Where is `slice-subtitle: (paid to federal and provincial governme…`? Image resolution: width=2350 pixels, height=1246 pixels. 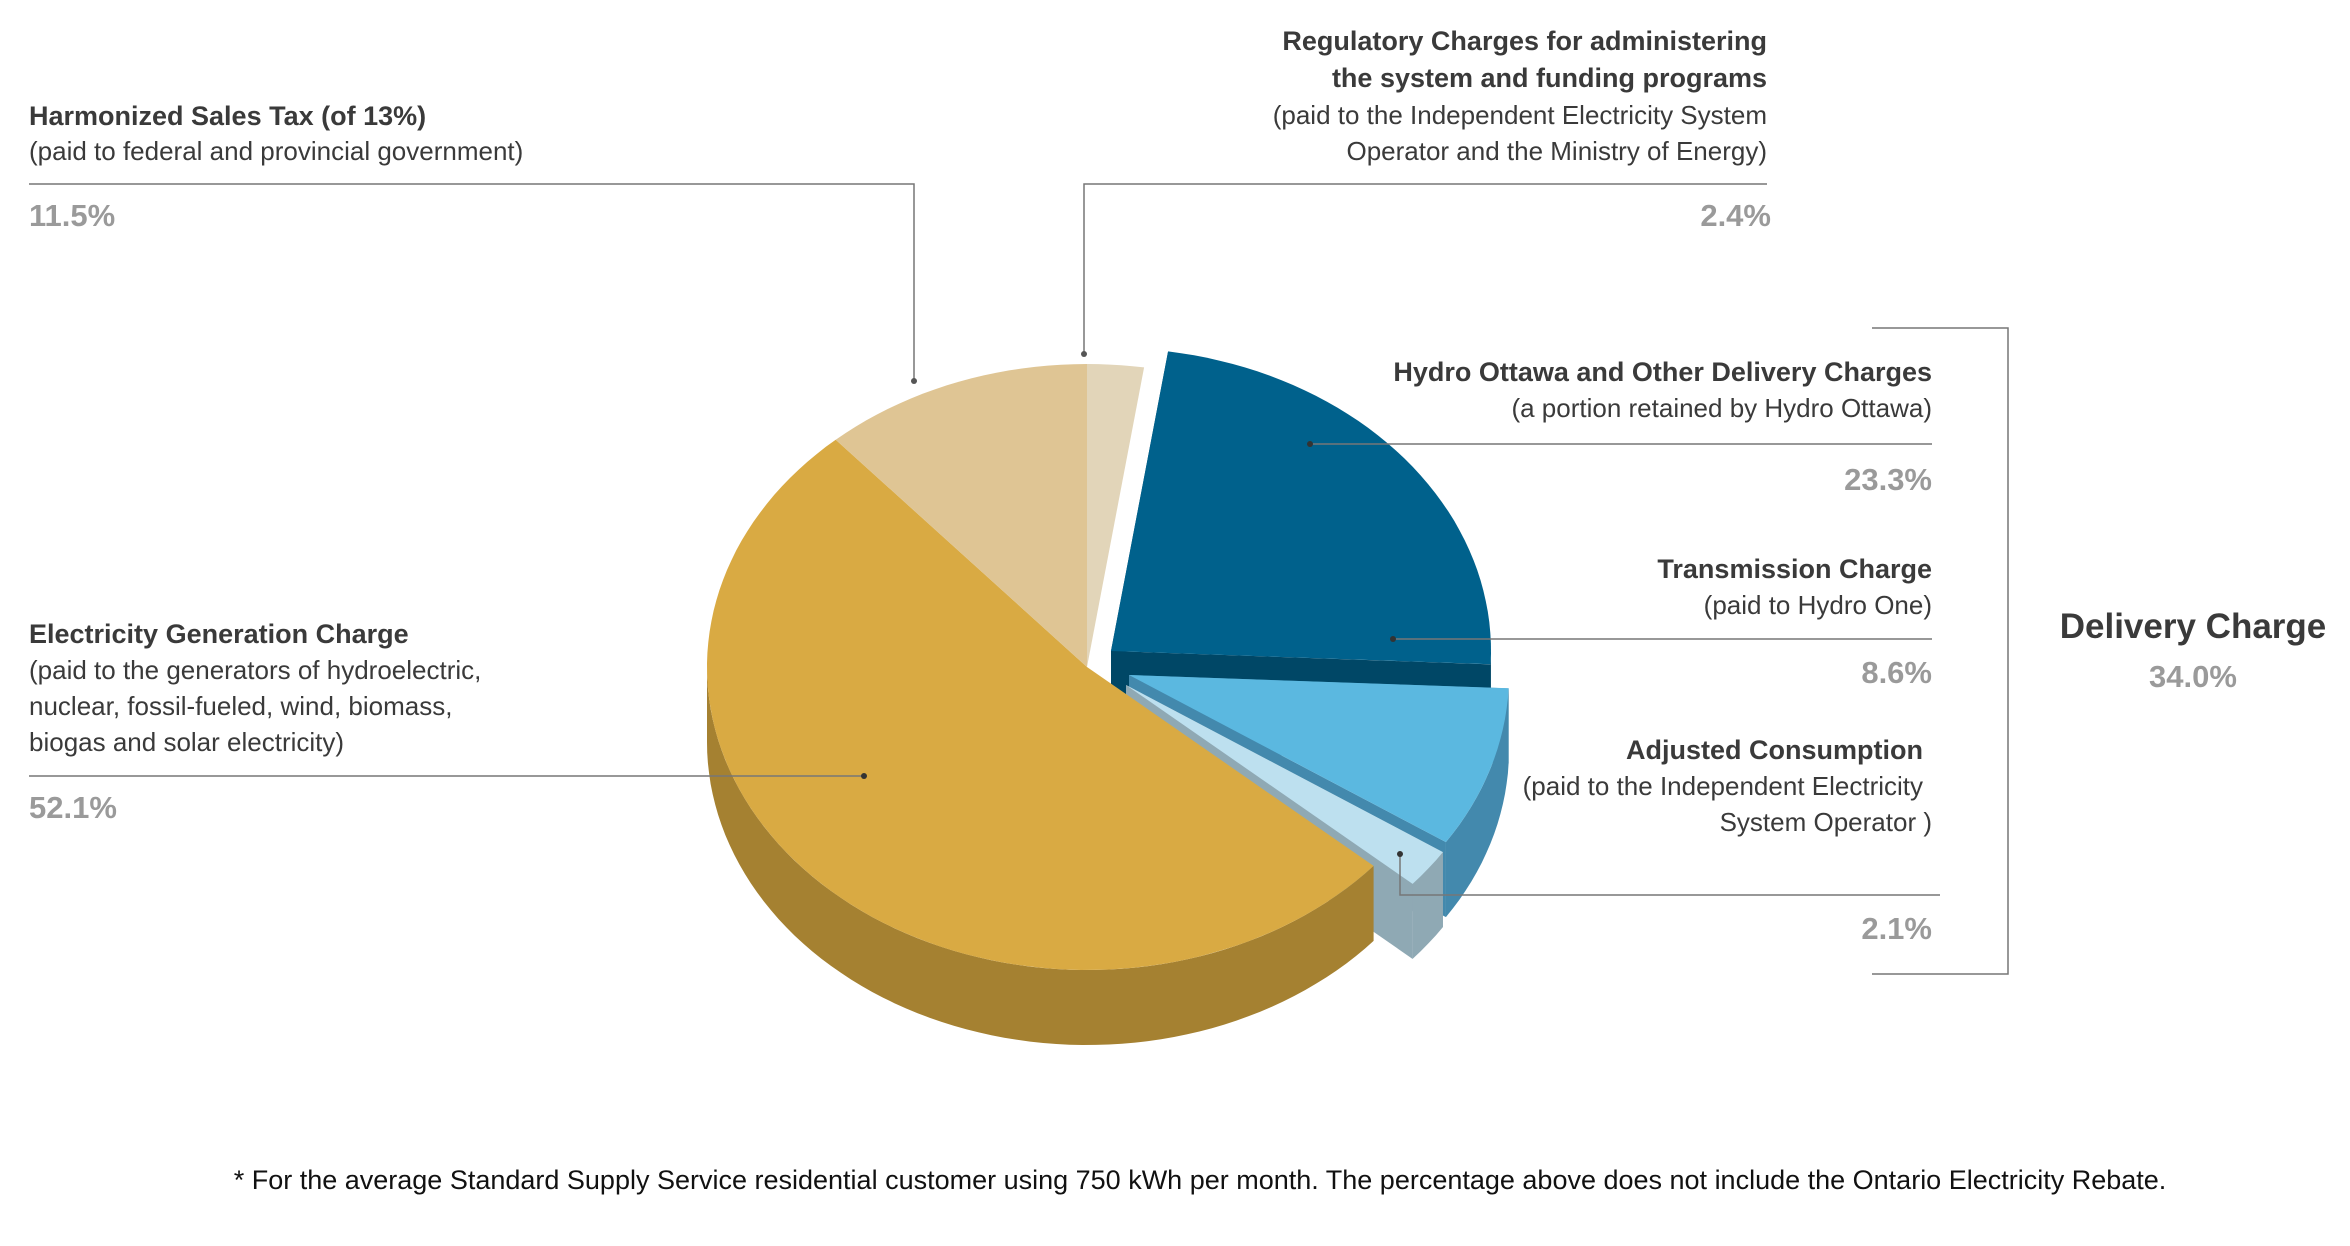 slice-subtitle: (paid to federal and provincial governme… is located at coordinates (276, 151).